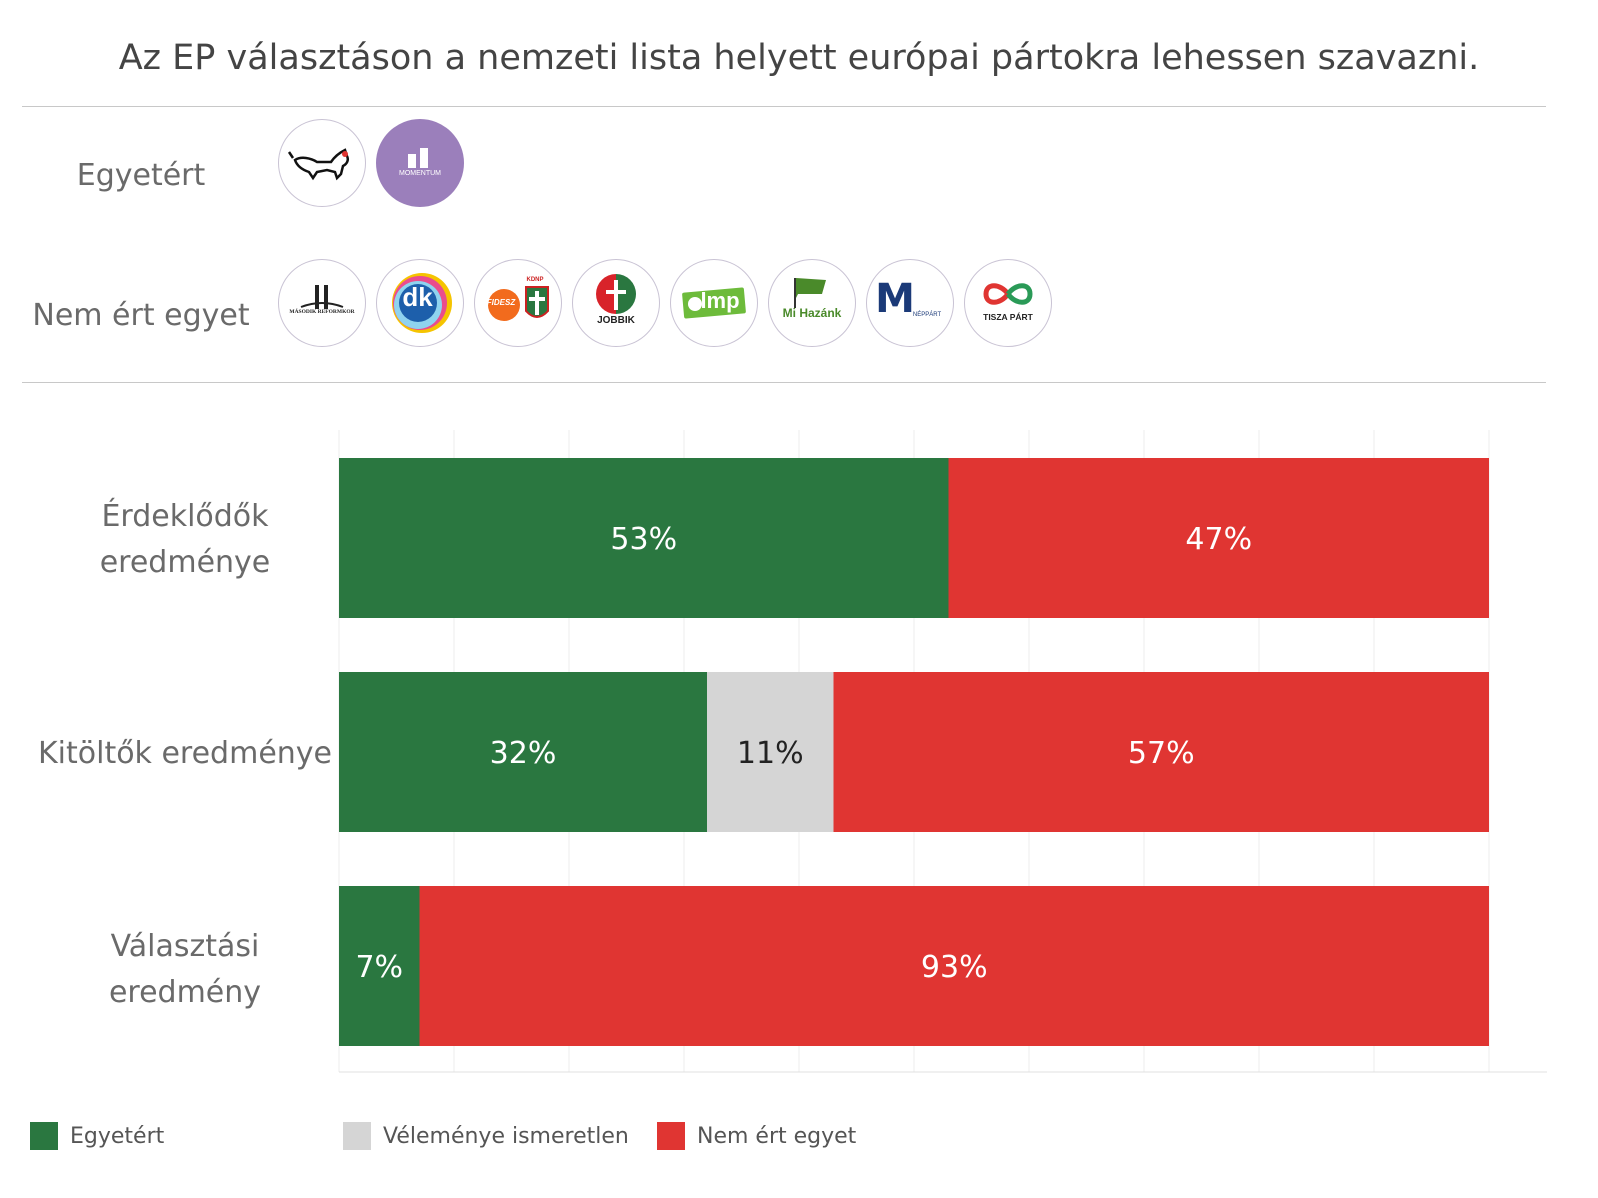 This screenshot has height=1198, width=1598. What do you see at coordinates (501, 302) in the screenshot?
I see `fidesz-logo-text: FIDESZ` at bounding box center [501, 302].